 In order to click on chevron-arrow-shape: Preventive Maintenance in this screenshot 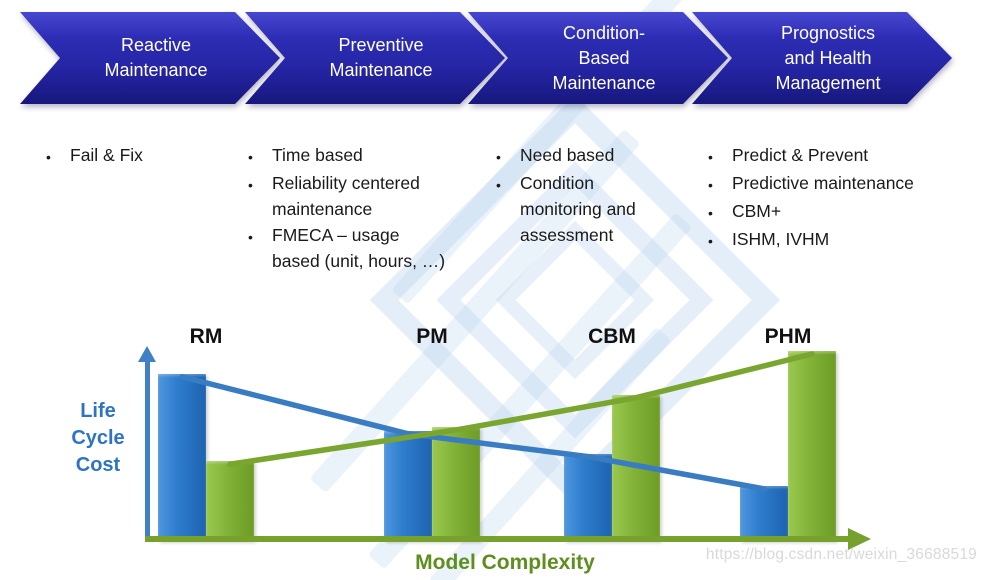, I will do `click(375, 58)`.